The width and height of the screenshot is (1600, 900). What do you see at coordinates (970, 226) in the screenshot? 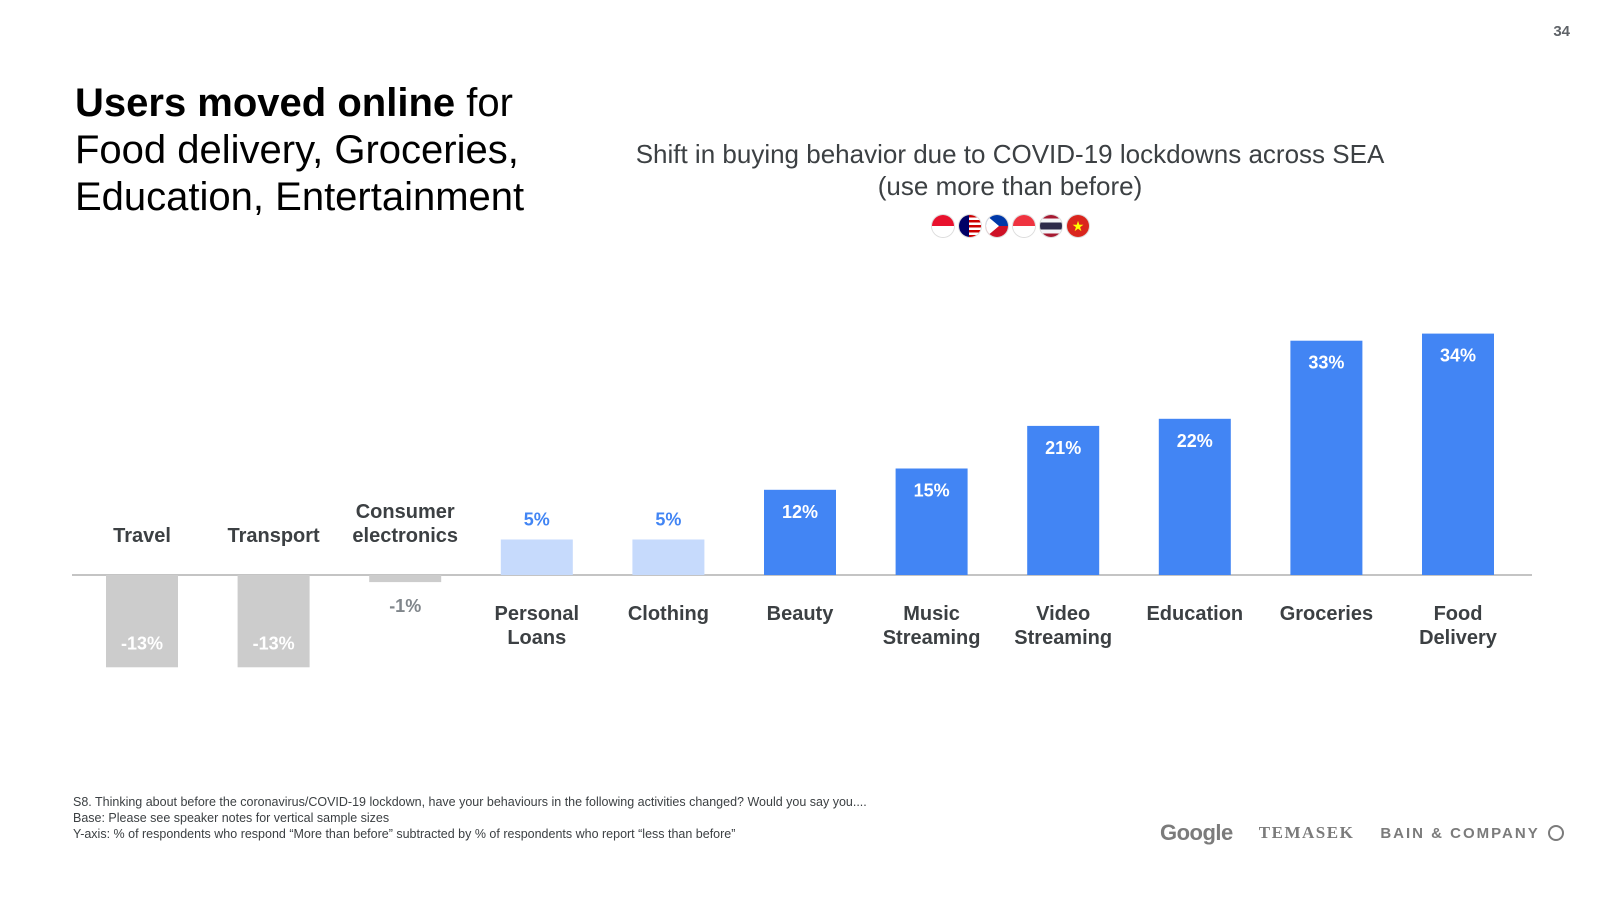
I see `malaysia-flag-icon` at bounding box center [970, 226].